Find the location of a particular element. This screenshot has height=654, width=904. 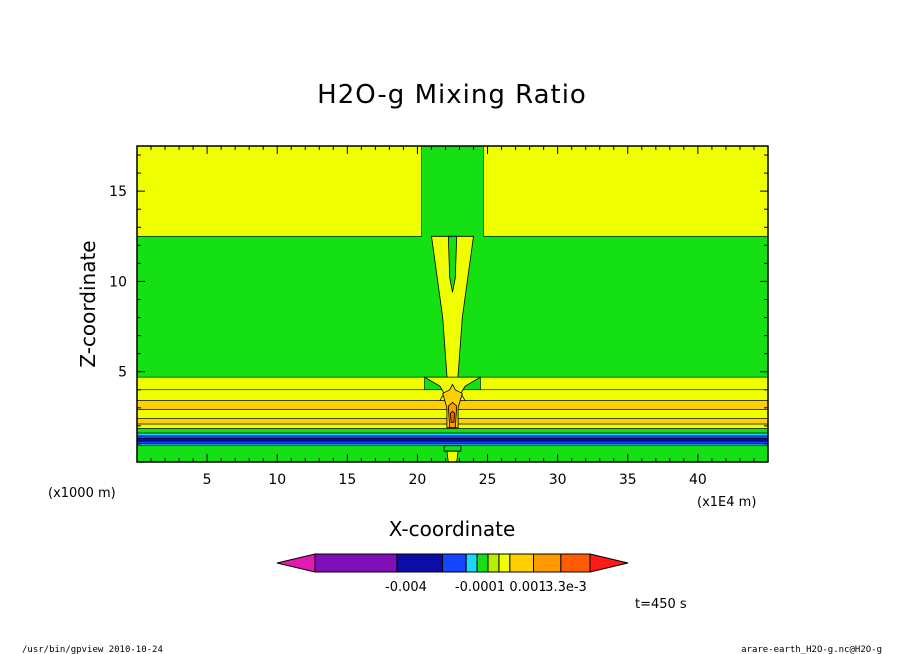

time-label: t=450 s is located at coordinates (661, 604).